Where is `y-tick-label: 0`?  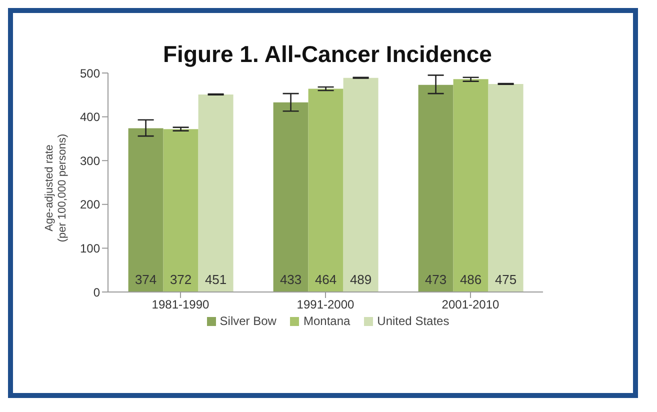 y-tick-label: 0 is located at coordinates (96, 292).